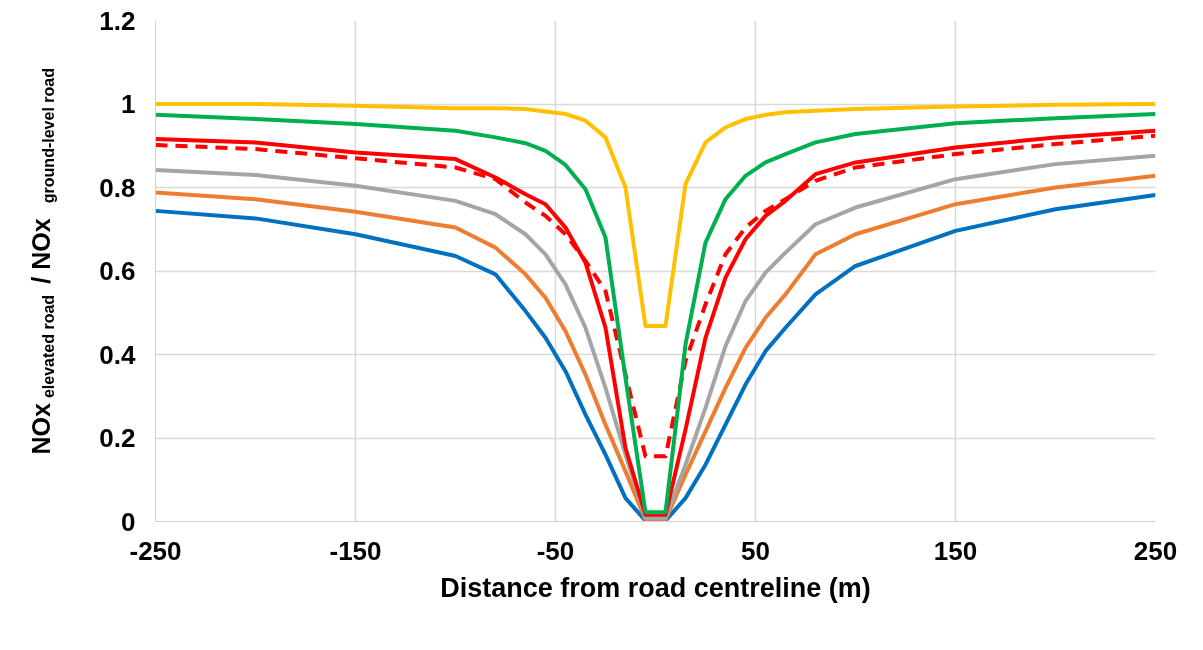  Describe the element at coordinates (117, 20) in the screenshot. I see `y-tick-label: 1.2` at that location.